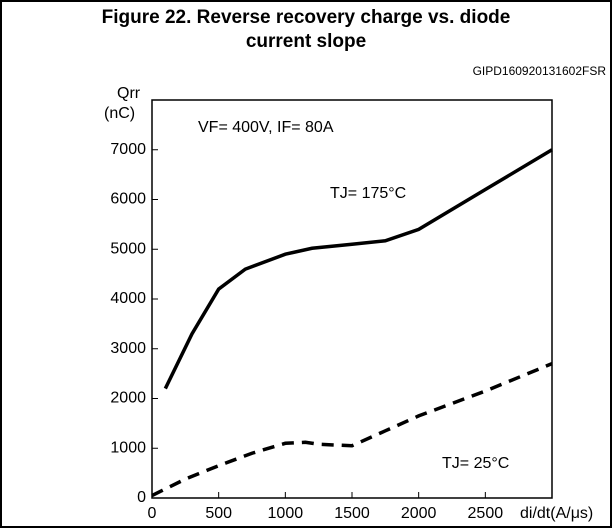 This screenshot has width=612, height=528. What do you see at coordinates (266, 127) in the screenshot?
I see `annotation: VF= 400V, IF= 80A` at bounding box center [266, 127].